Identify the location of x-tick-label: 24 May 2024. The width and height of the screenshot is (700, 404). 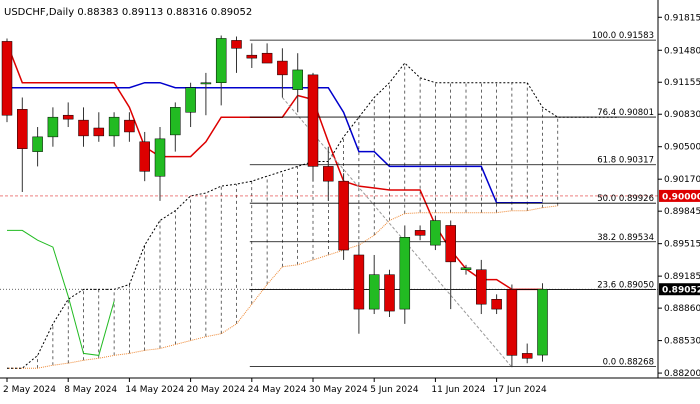
(277, 390).